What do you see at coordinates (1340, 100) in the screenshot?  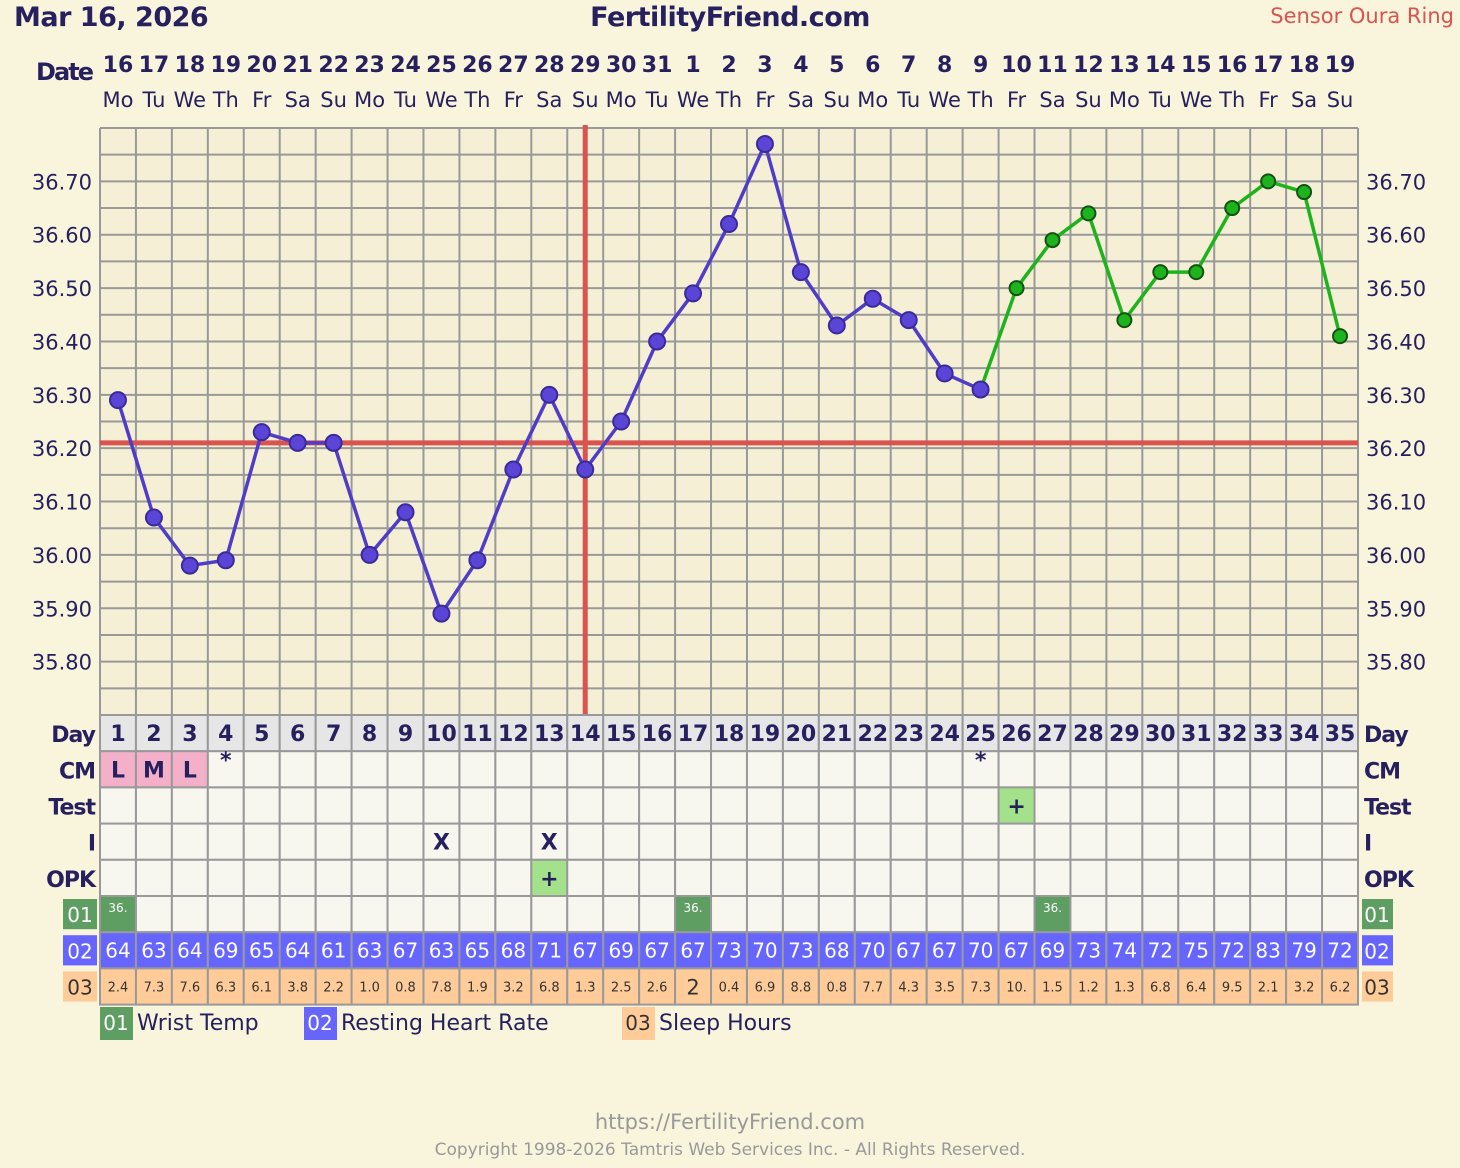 I see `weekday-label: Su` at bounding box center [1340, 100].